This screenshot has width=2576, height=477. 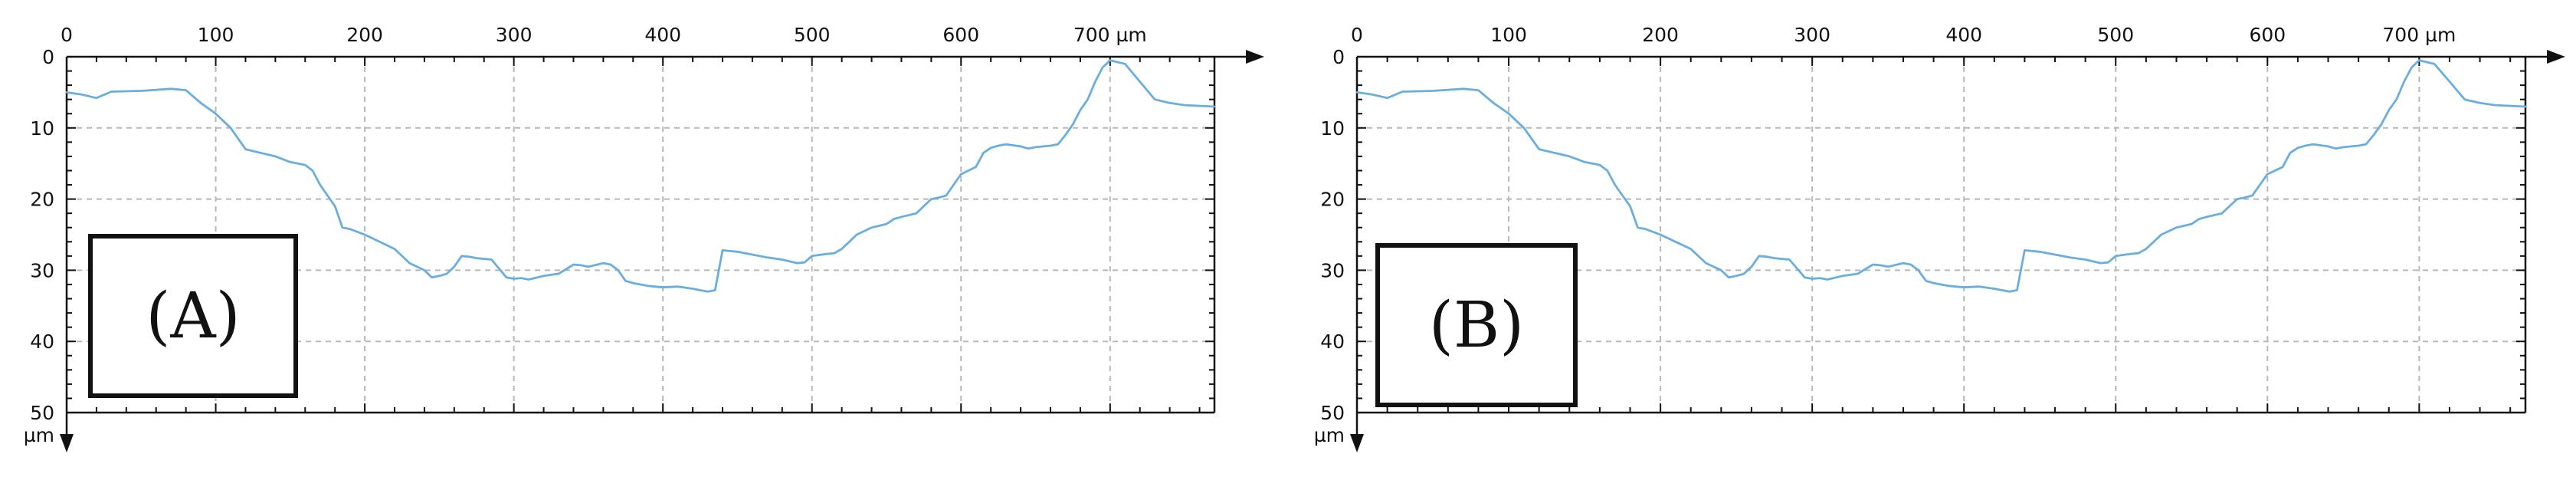 I want to click on panel-label: (B), so click(x=1476, y=325).